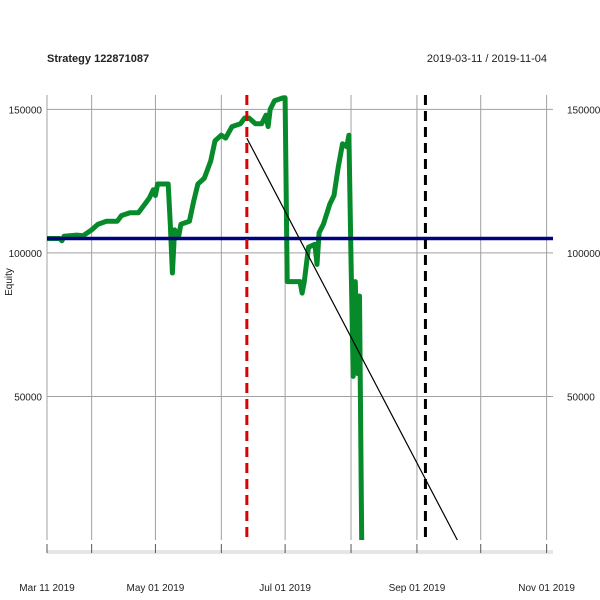 The image size is (600, 600). What do you see at coordinates (156, 588) in the screenshot?
I see `x-tick-label: May 01 2019` at bounding box center [156, 588].